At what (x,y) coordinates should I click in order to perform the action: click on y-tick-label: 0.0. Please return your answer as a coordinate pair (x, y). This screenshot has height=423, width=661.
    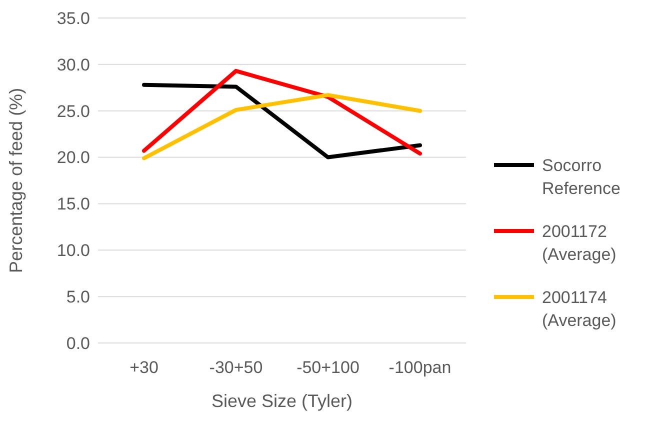
    Looking at the image, I should click on (78, 343).